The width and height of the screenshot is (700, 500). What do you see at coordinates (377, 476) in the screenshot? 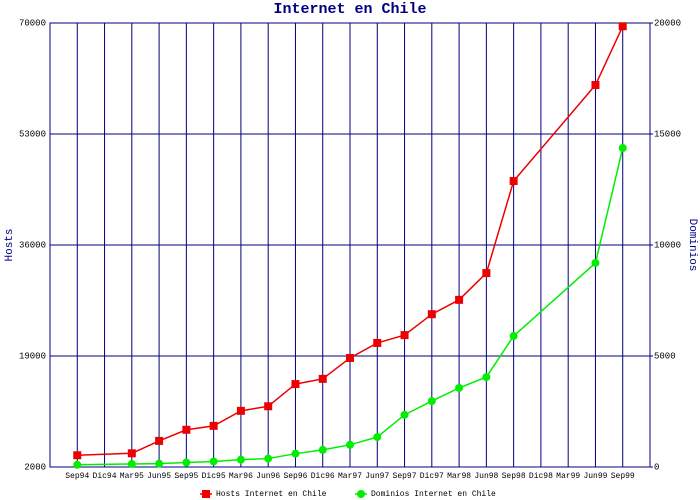
I see `x-tick-label: Jun97` at bounding box center [377, 476].